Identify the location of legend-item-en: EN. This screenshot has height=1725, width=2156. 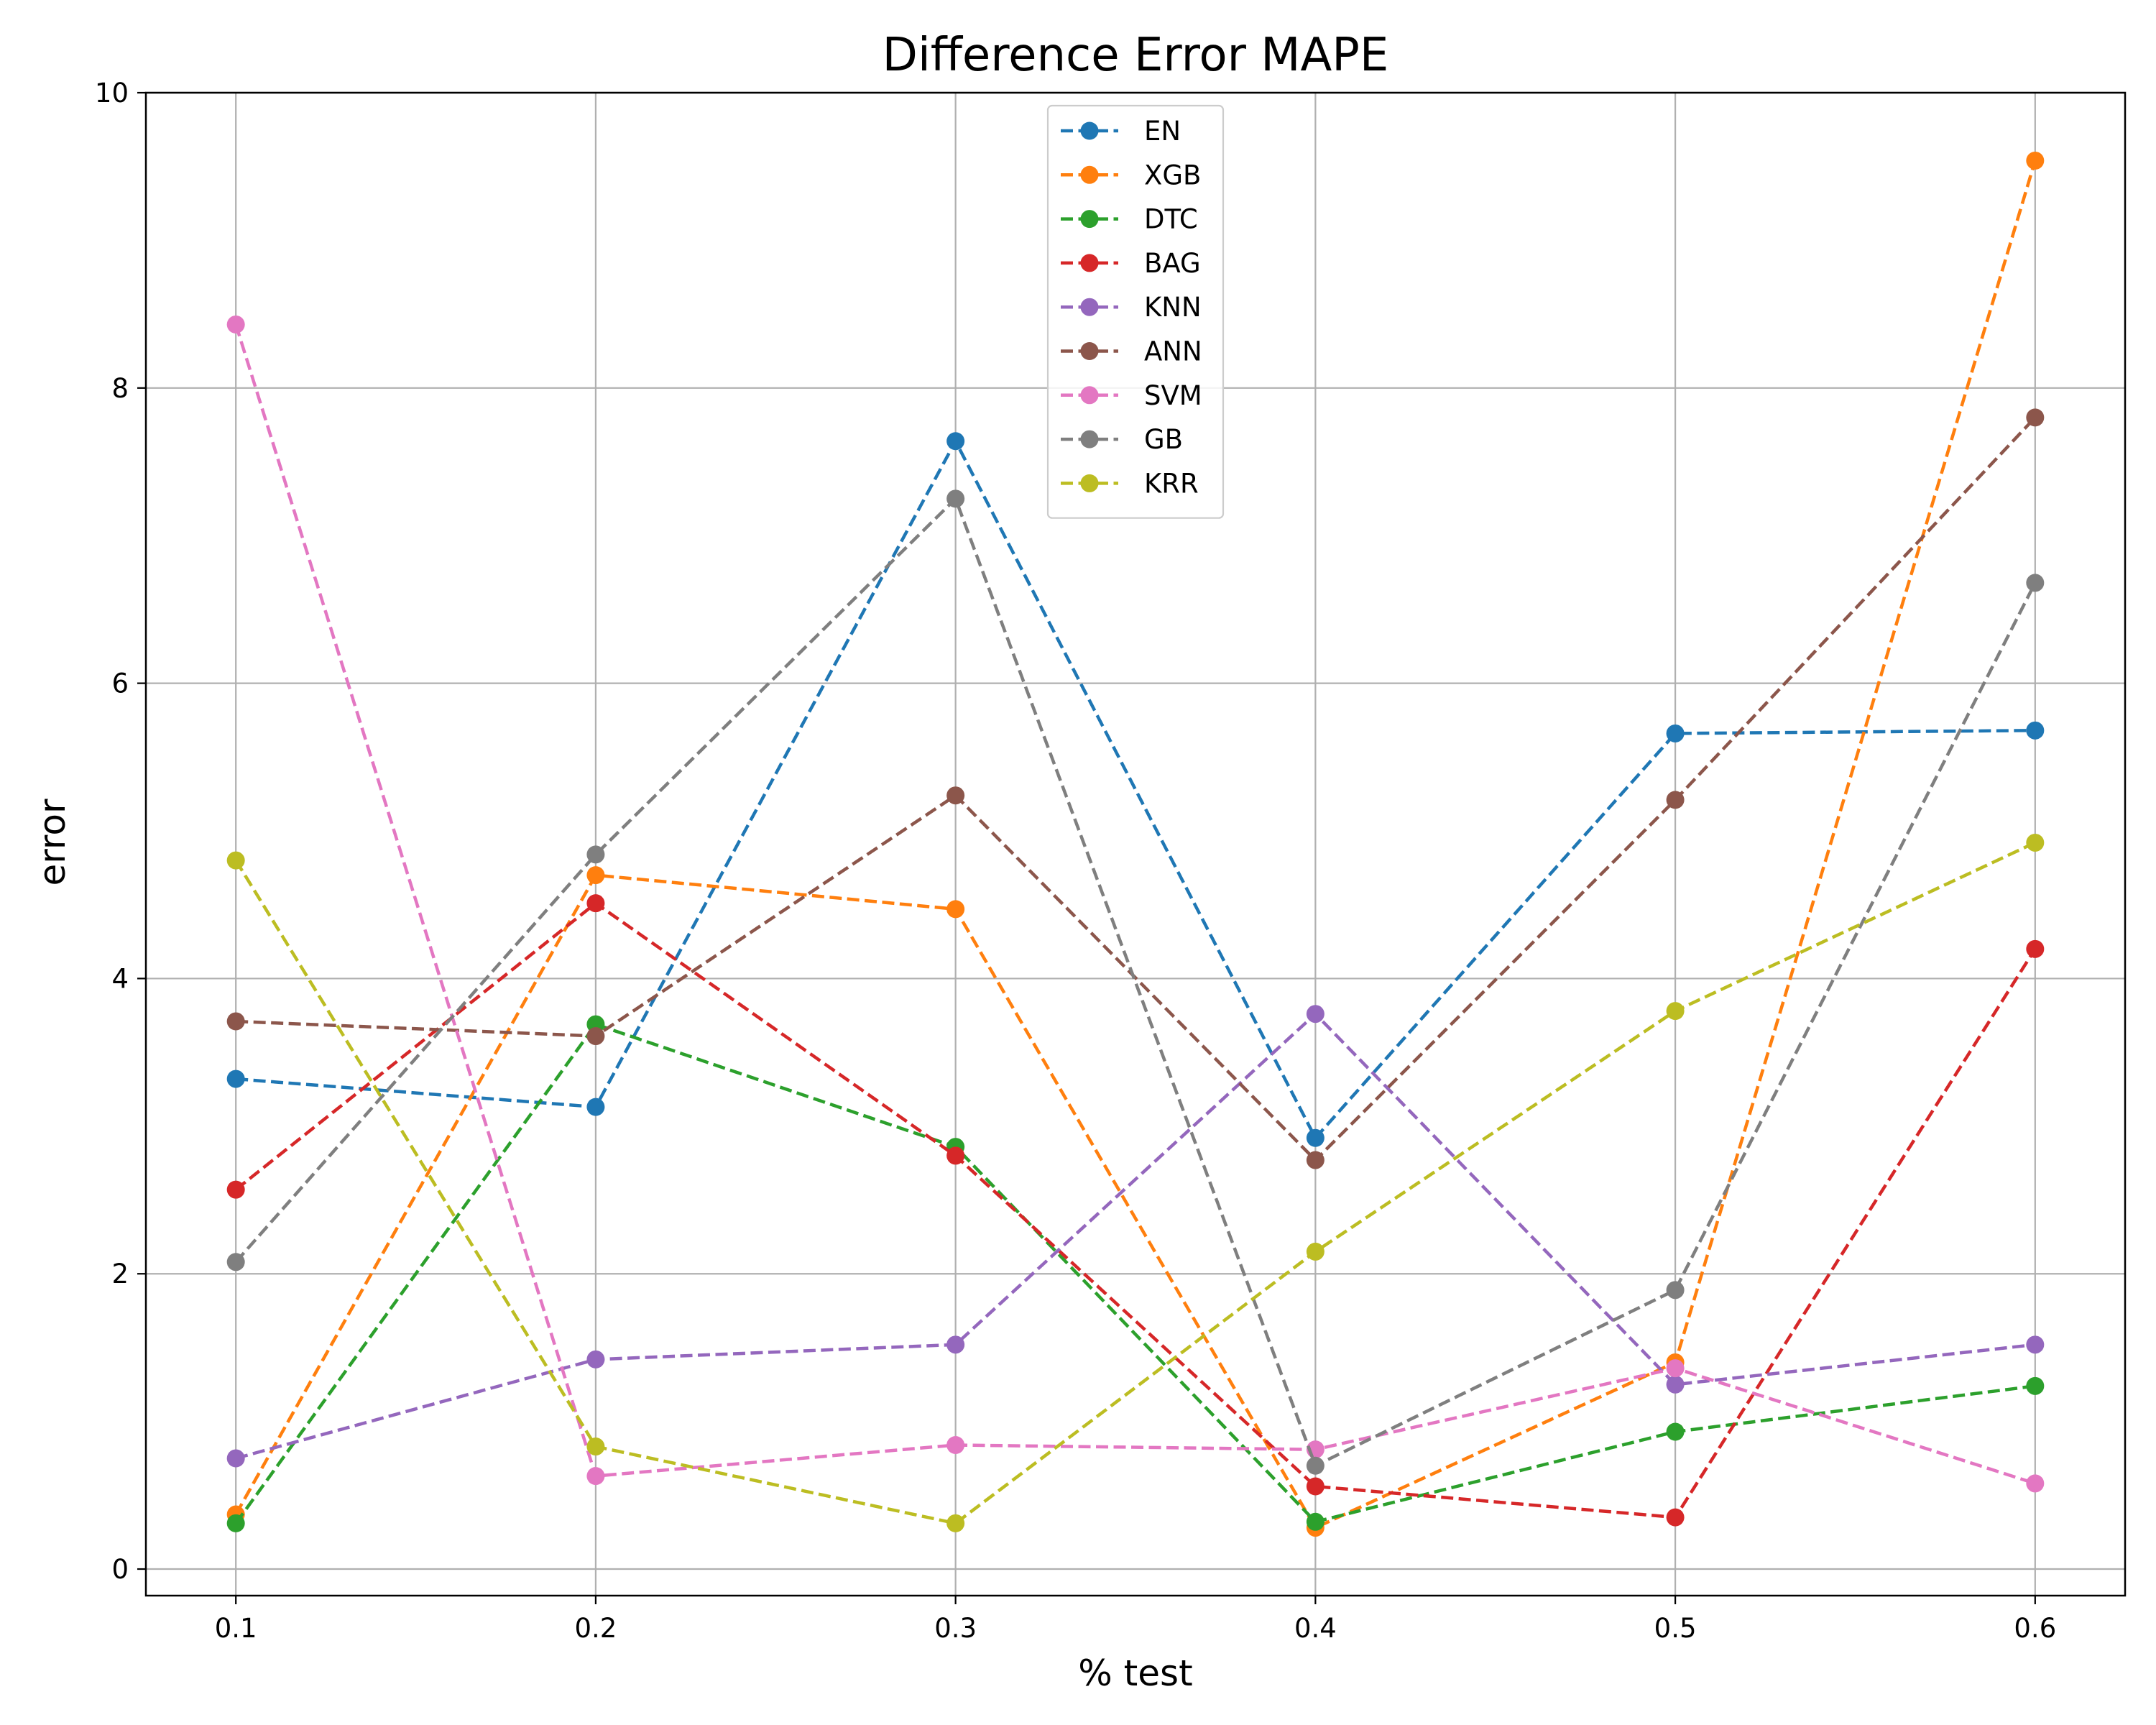
(1121, 131).